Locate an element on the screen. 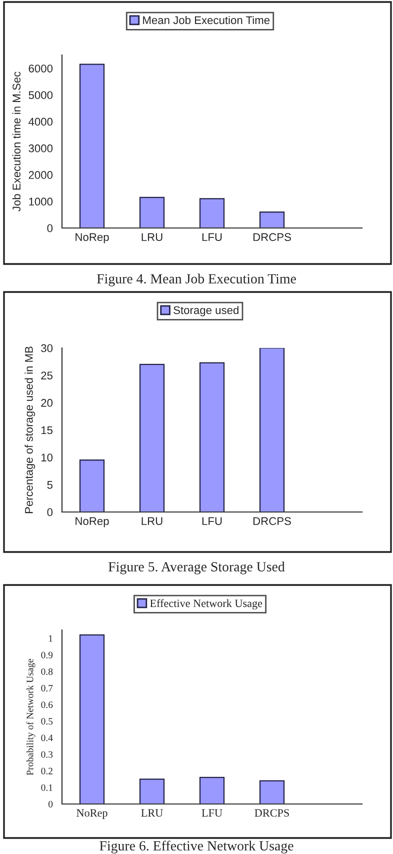  y-tick-label: 1000 is located at coordinates (41, 202).